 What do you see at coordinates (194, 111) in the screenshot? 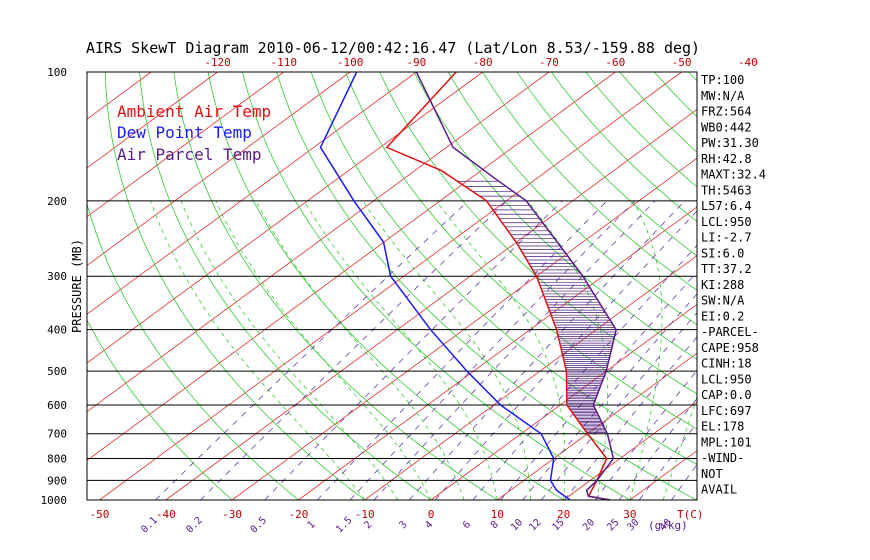
I see `legend-ambient-air-temp: Ambient Air Temp` at bounding box center [194, 111].